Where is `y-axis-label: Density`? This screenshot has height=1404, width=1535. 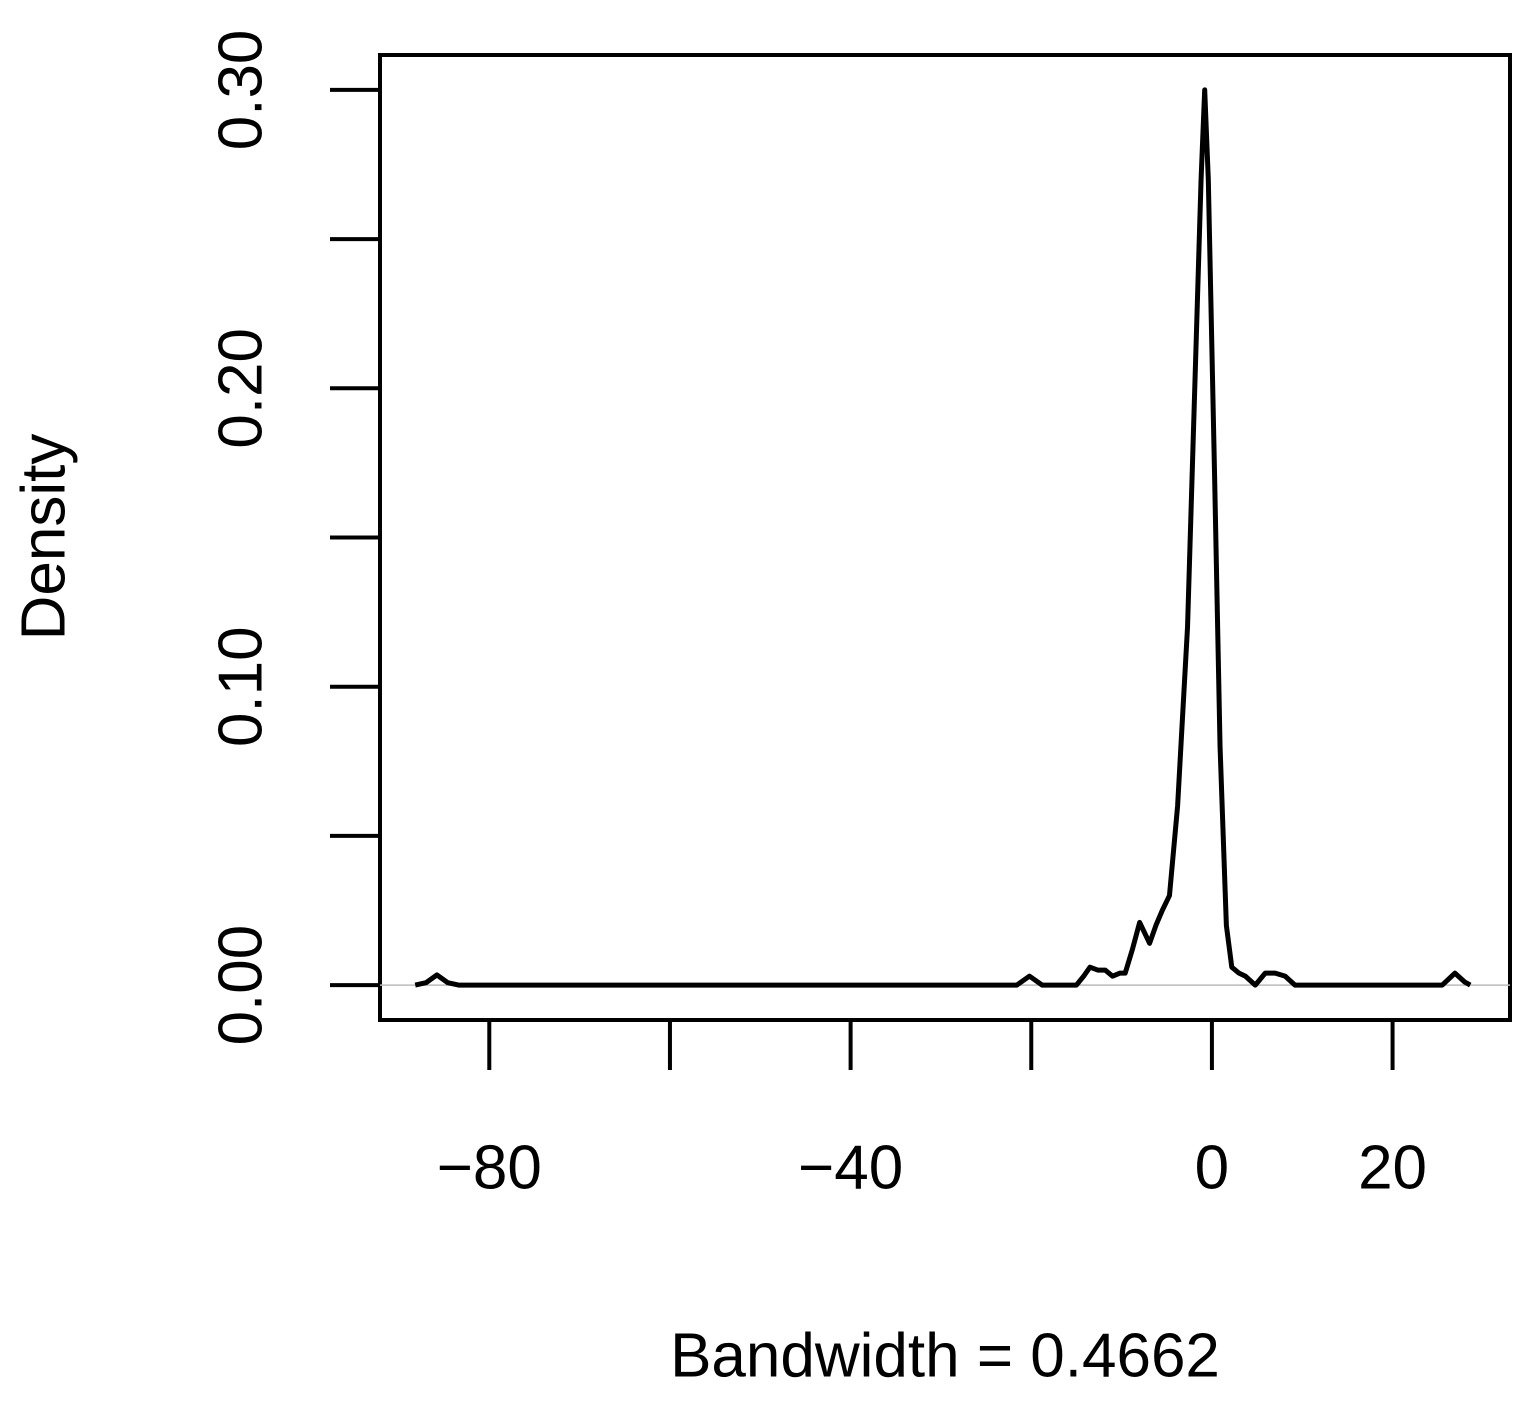 y-axis-label: Density is located at coordinates (43, 537).